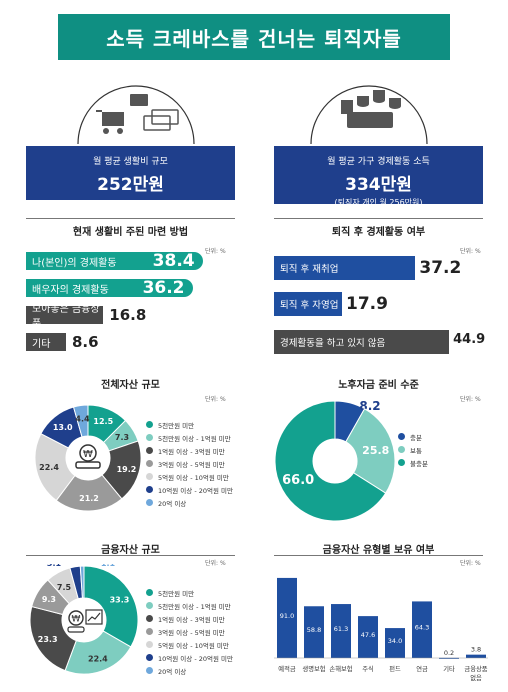  I want to click on household-income-label: 월 평균 가구 경제활동 소득, so click(378, 162).